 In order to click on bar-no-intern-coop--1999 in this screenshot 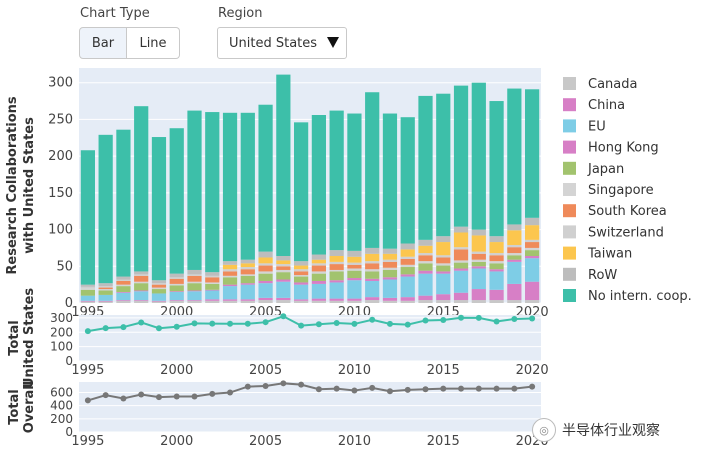, I will do `click(159, 209)`.